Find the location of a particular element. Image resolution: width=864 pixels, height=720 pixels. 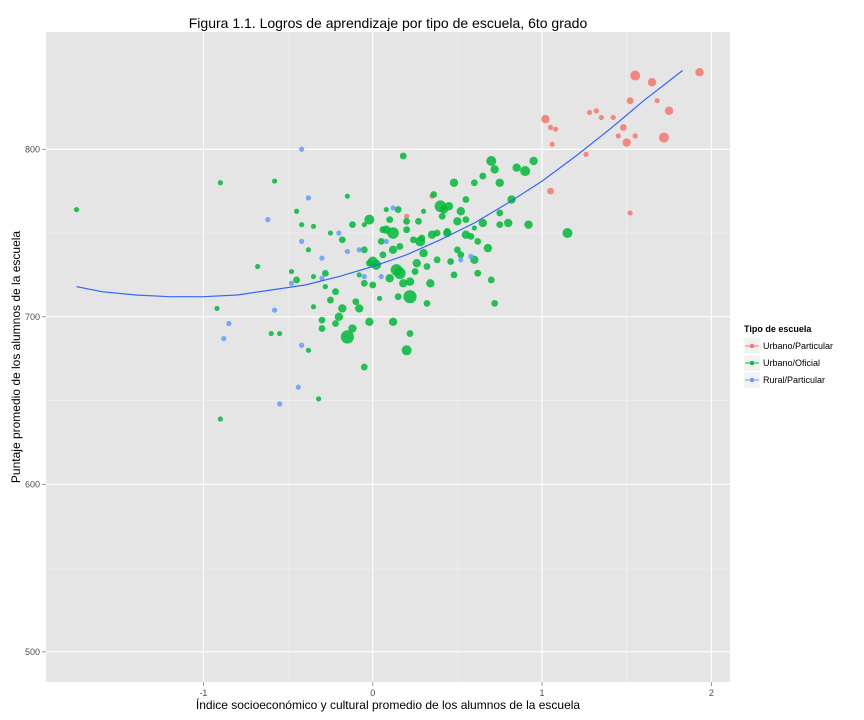

legend-label-urbano-particular: Urbano/Particular is located at coordinates (798, 346).